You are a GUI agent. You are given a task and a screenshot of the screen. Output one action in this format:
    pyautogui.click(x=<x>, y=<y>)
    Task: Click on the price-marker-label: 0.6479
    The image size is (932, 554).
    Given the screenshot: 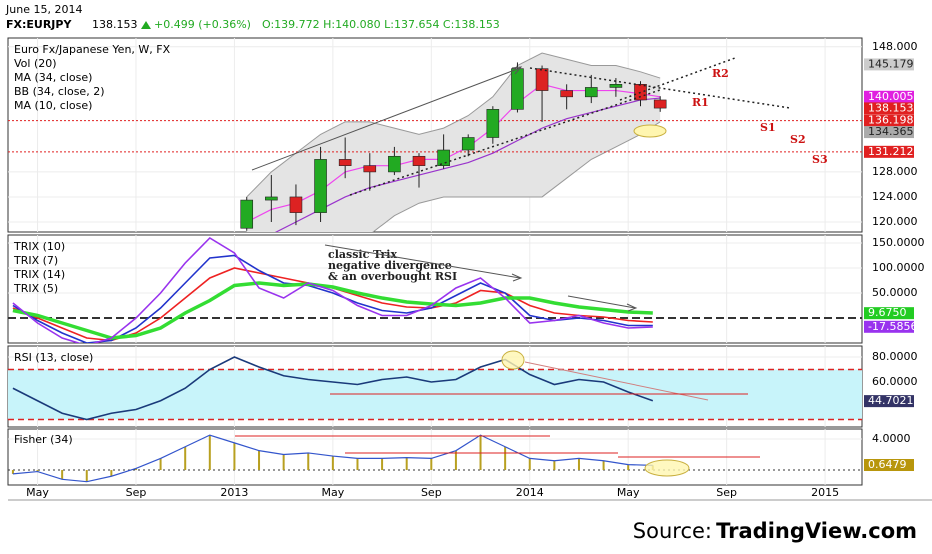 What is the action you would take?
    pyautogui.click(x=887, y=464)
    